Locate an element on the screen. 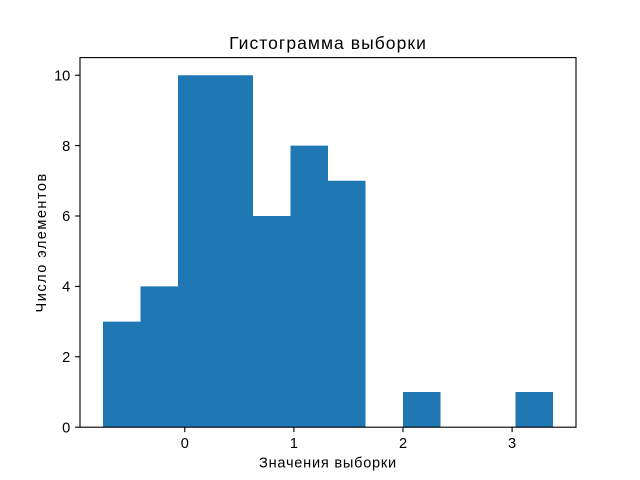  svg-text: Число элементов is located at coordinates (42, 242).